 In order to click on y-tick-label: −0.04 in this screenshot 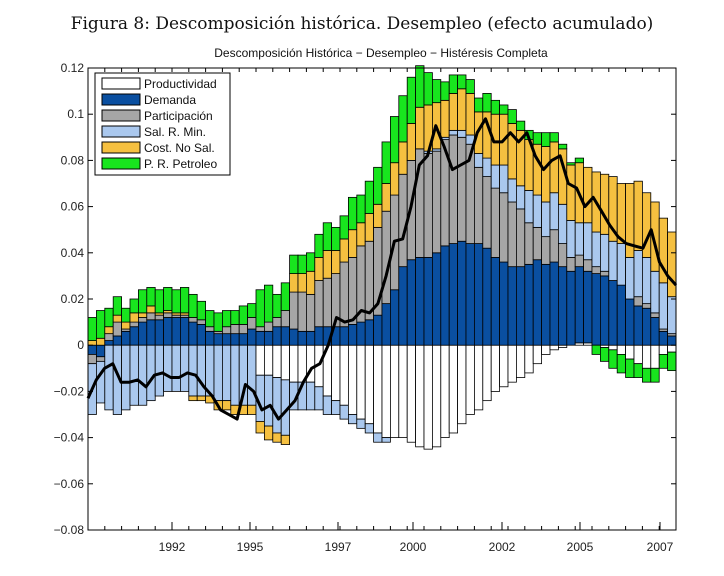, I will do `click(69, 438)`.